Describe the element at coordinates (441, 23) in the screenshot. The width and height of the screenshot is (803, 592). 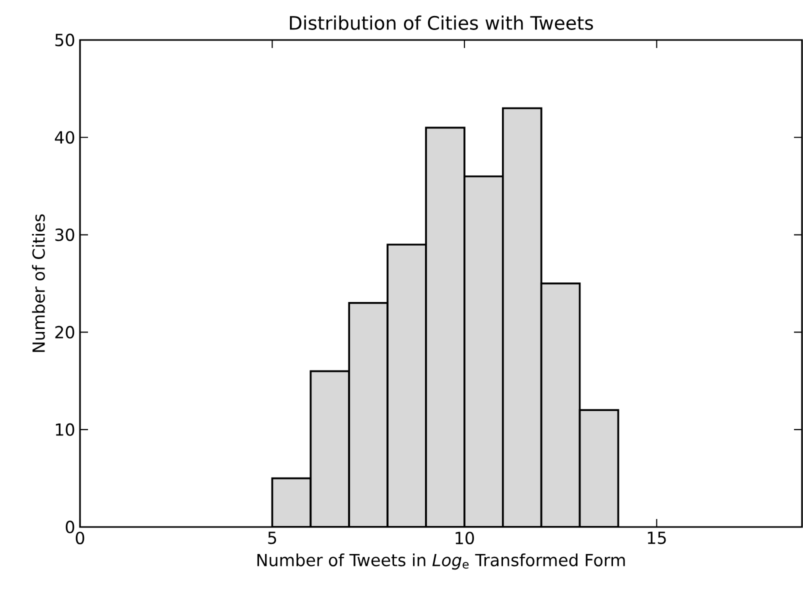
I see `chart-title: Distribution of Cities with Tweets` at that location.